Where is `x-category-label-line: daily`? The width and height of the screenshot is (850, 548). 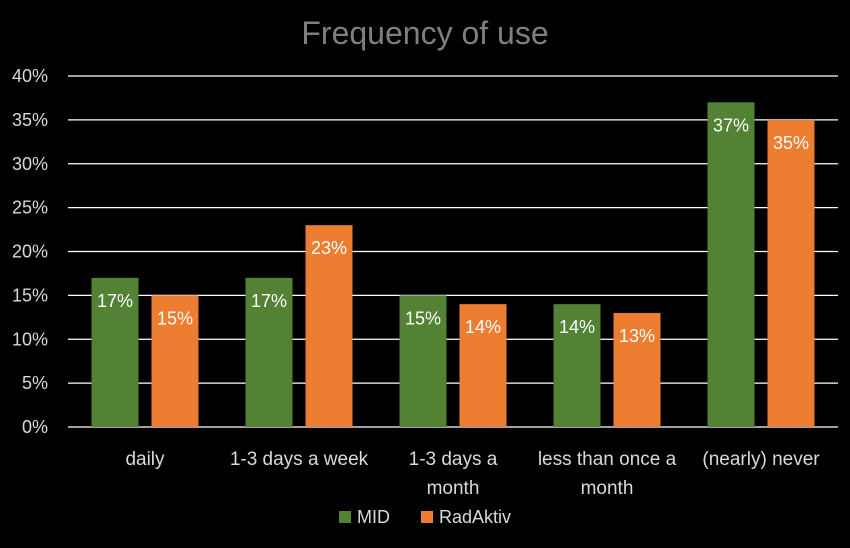
x-category-label-line: daily is located at coordinates (145, 459).